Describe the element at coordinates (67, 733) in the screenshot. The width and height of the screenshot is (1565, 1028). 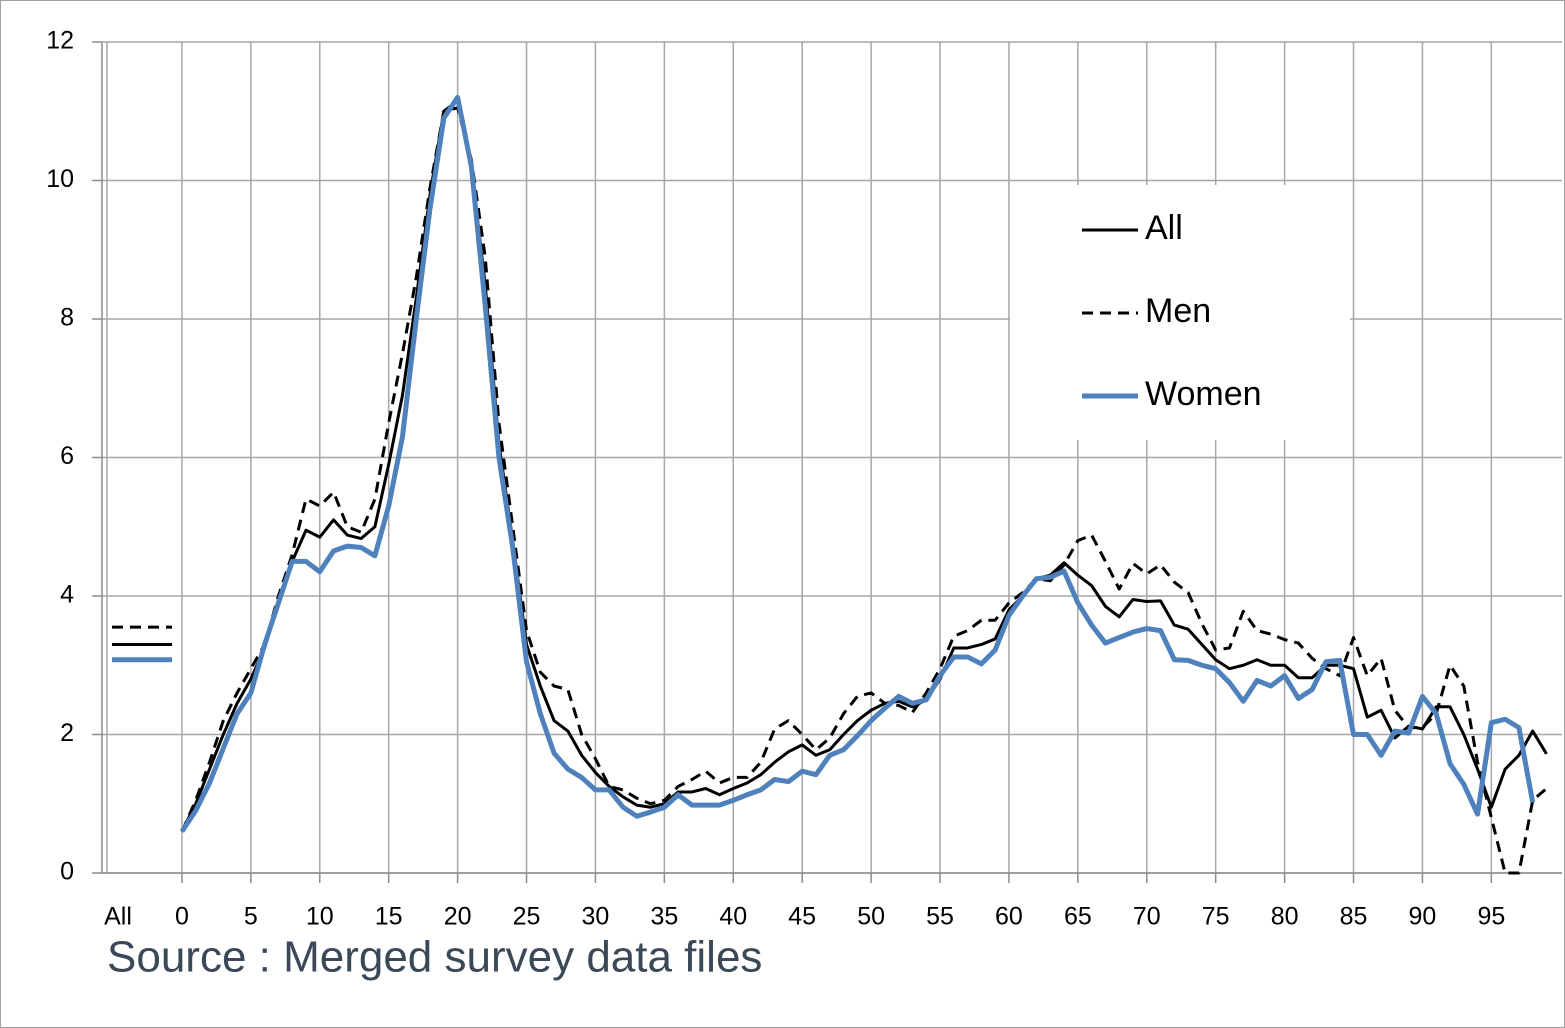
I see `y-tick-label: 2` at that location.